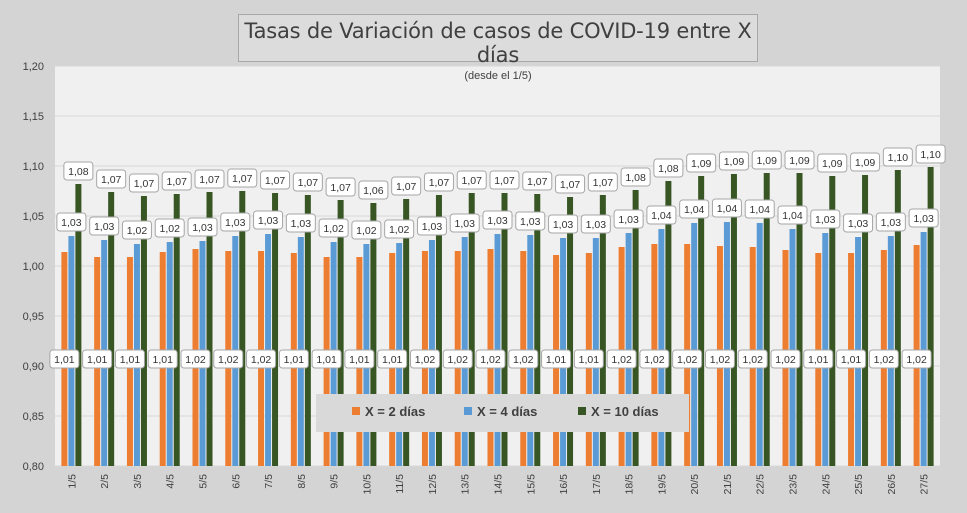 The image size is (967, 513). Describe the element at coordinates (105, 481) in the screenshot. I see `x-tick-label: 2/5` at that location.